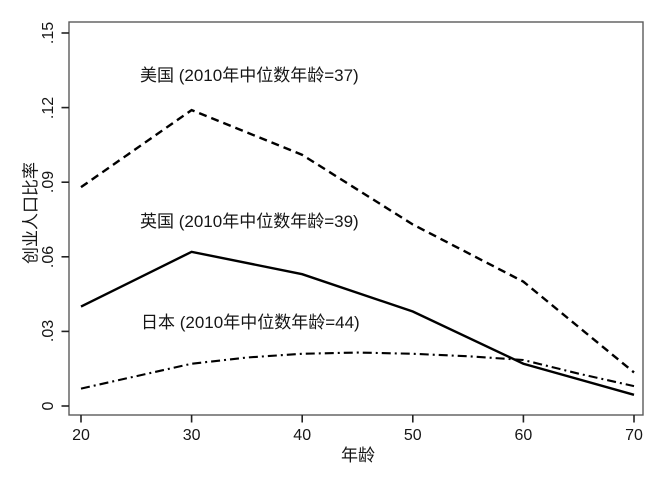 Image resolution: width=666 pixels, height=488 pixels. I want to click on x-tick-label: 20, so click(81, 435).